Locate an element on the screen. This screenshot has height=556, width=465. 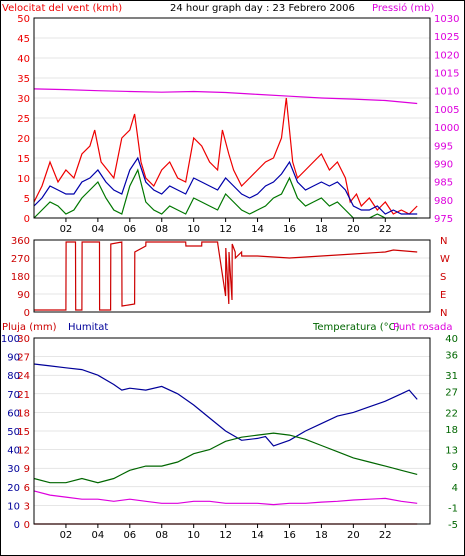
temperature-tick-label: -1 is located at coordinates (453, 508).